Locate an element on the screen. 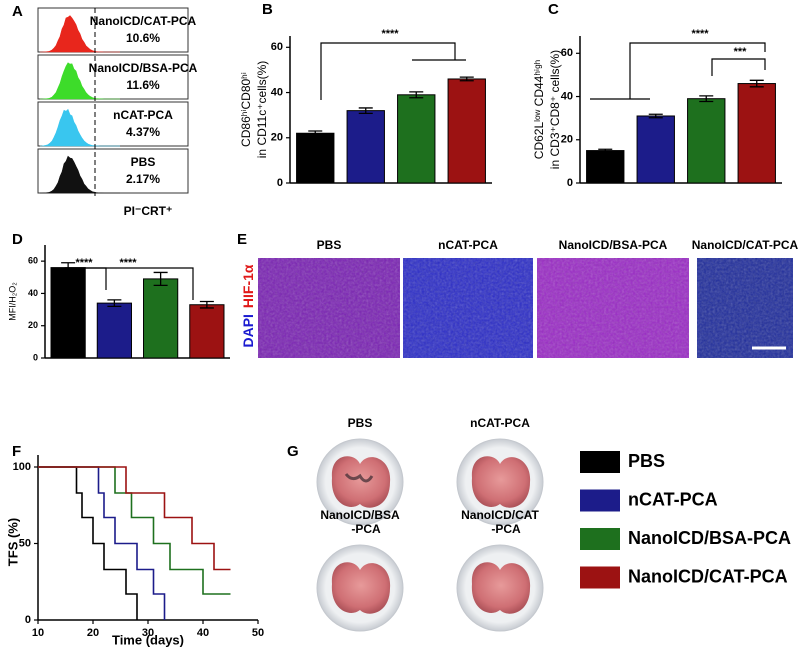  x-tick-label: 20 is located at coordinates (93, 633).